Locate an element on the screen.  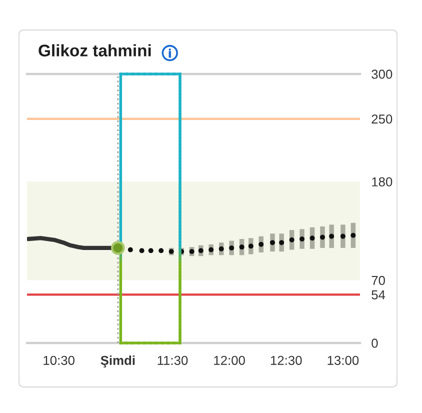
y-tick-label: 250 is located at coordinates (382, 119).